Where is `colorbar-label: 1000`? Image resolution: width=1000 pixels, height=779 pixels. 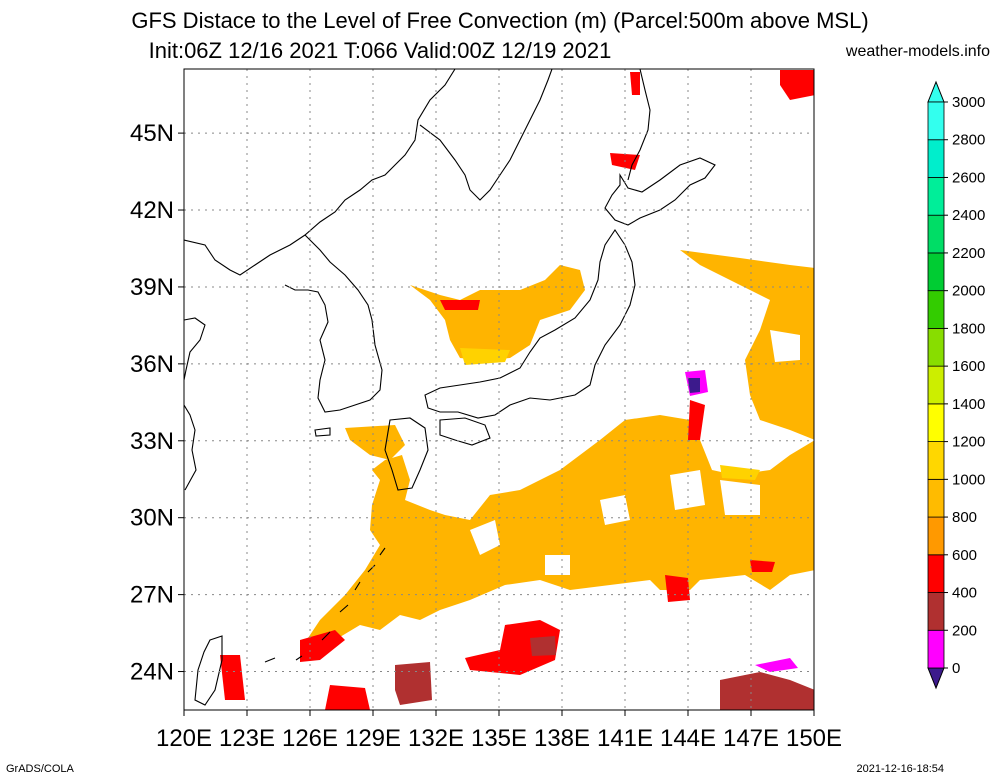
colorbar-label: 1000 is located at coordinates (968, 479).